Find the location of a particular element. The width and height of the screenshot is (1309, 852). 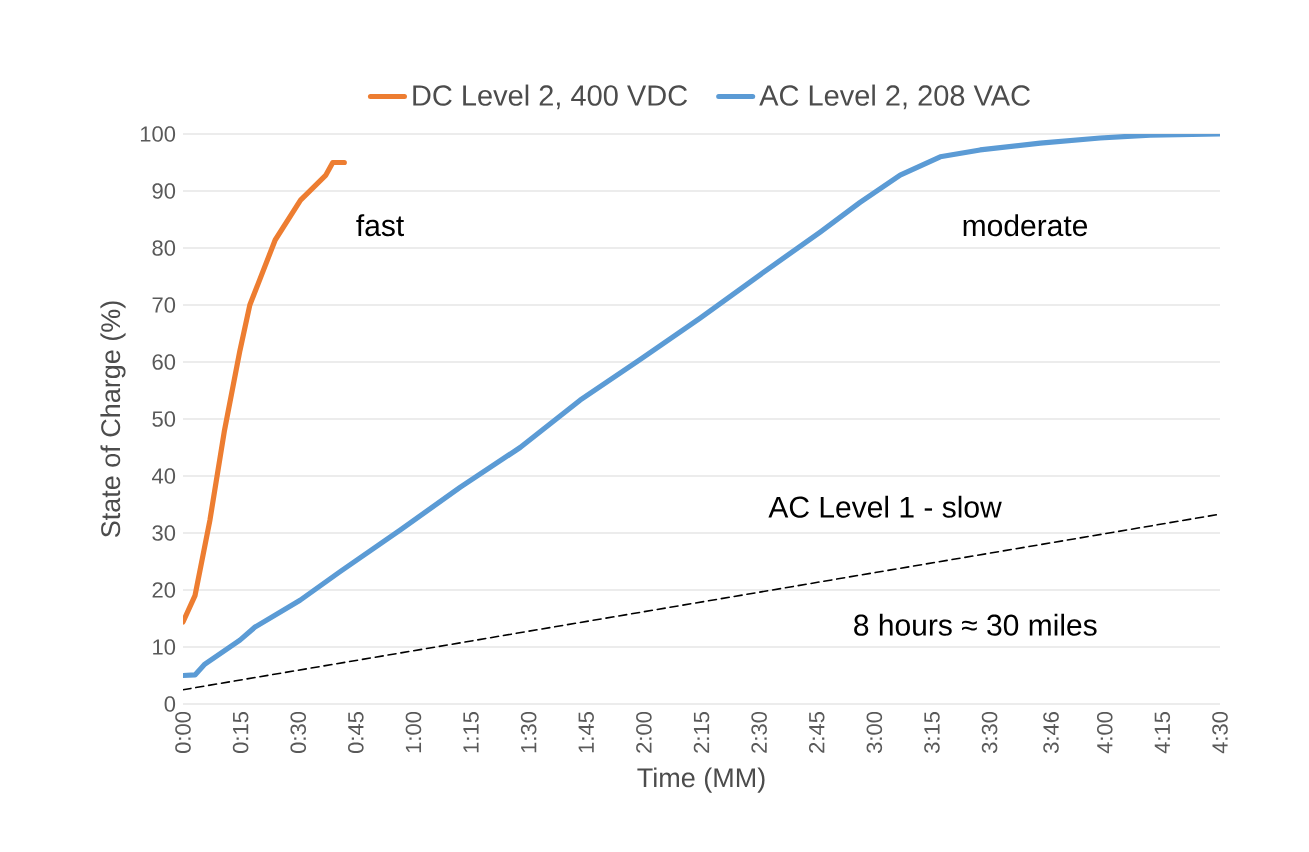

y-tick-label: 30 is located at coordinates (164, 533).